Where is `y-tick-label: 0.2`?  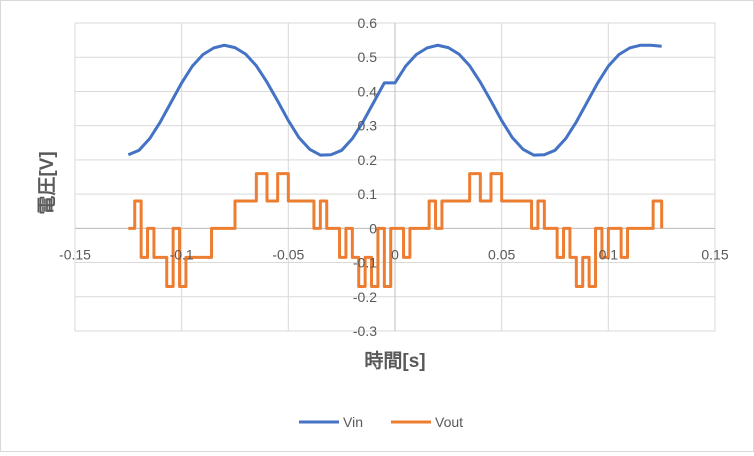
y-tick-label: 0.2 is located at coordinates (368, 160).